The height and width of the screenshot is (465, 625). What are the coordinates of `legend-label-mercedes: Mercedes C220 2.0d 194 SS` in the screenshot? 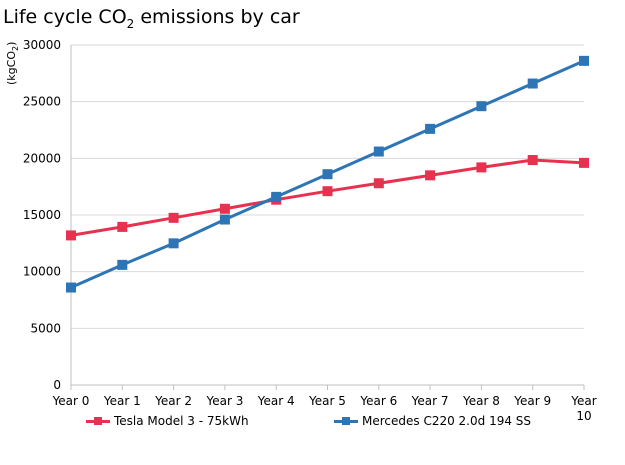 It's located at (447, 421).